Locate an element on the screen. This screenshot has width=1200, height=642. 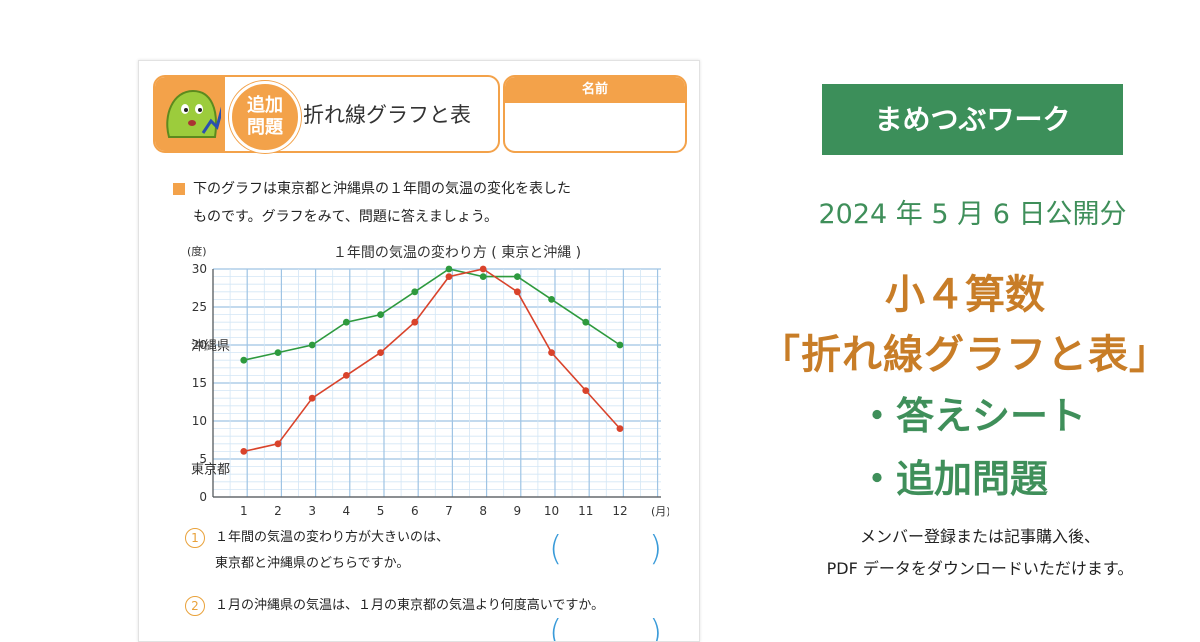
x-tick-label: 11 is located at coordinates (585, 511).